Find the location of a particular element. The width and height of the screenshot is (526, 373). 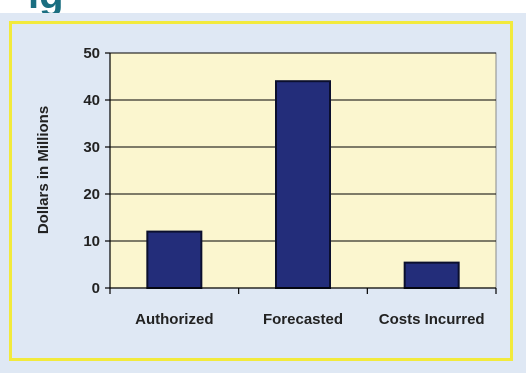

x-ticks: Authorized Forecasted Costs Incurred is located at coordinates (303, 308).